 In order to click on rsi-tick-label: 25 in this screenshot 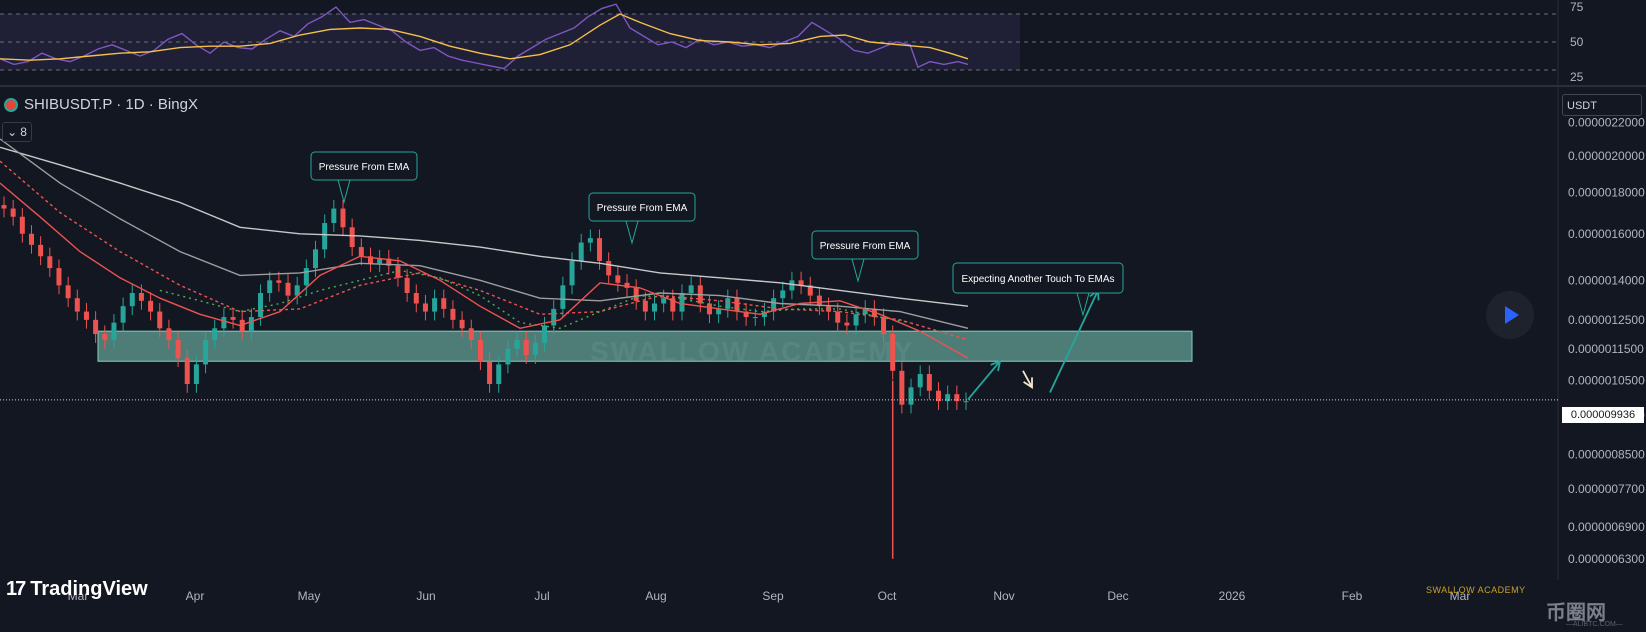, I will do `click(1577, 77)`.